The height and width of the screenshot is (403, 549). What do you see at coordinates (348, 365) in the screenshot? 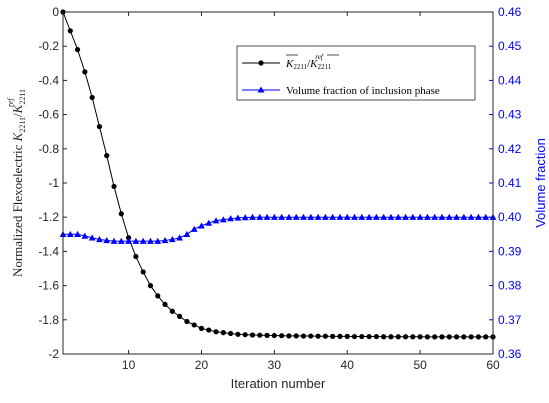
I see `x-tick-label-3: 40` at bounding box center [348, 365].